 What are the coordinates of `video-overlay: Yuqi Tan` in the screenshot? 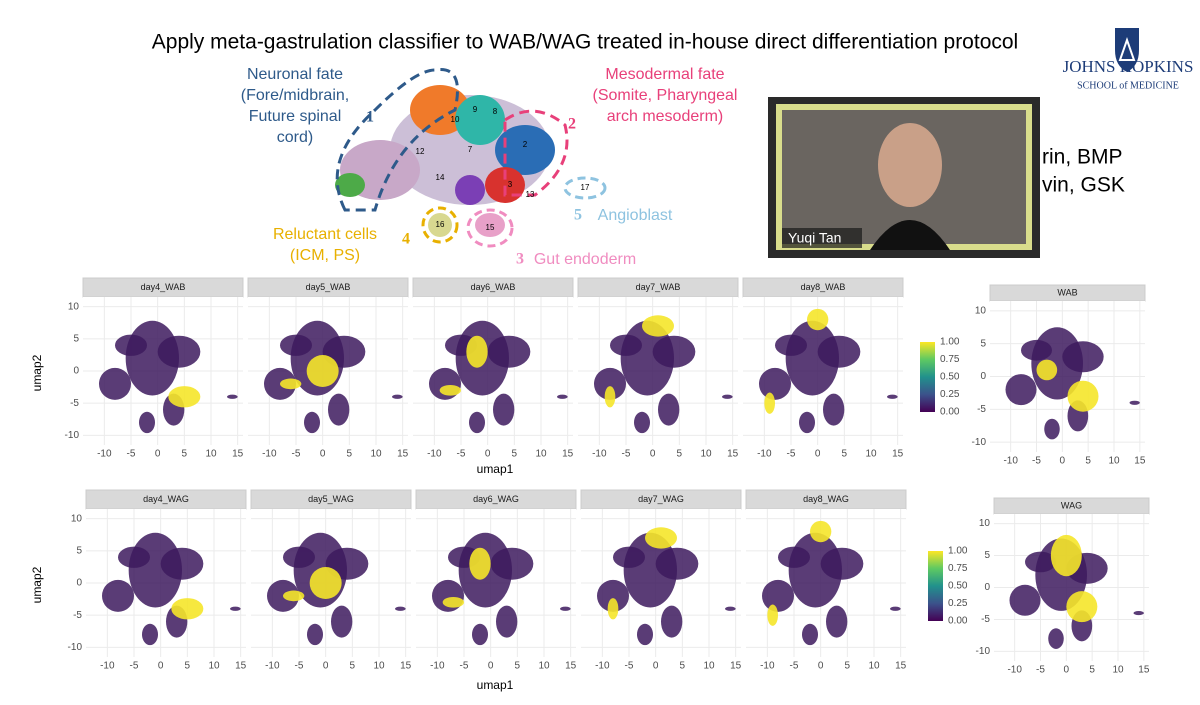 It's located at (904, 177).